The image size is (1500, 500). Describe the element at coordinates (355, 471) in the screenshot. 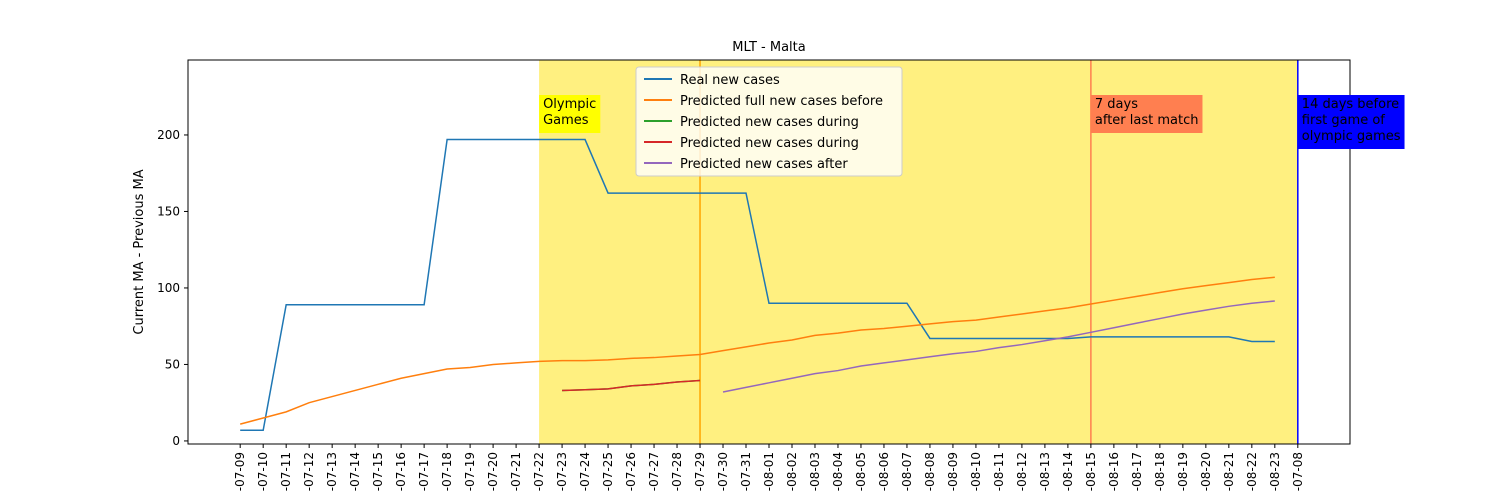

I see `x-tick-label: -07-14` at that location.